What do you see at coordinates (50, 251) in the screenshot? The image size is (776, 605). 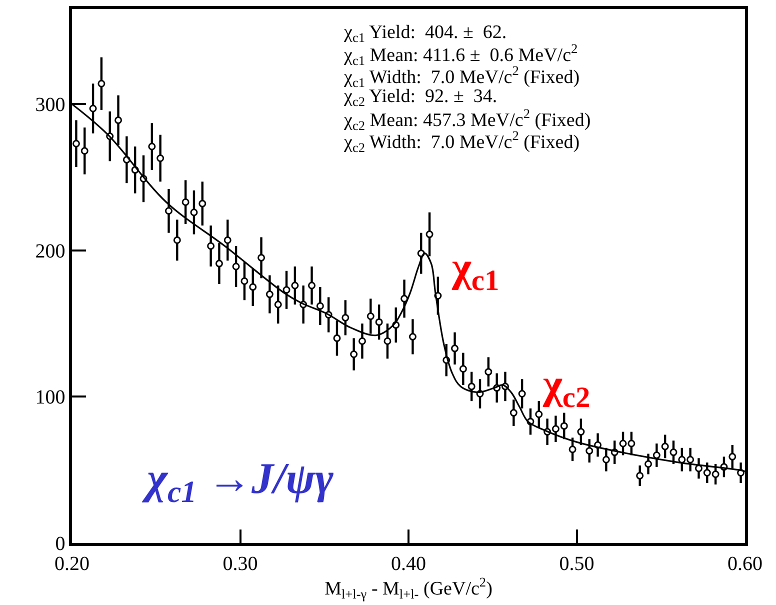 I see `y-tick-label: 200` at bounding box center [50, 251].